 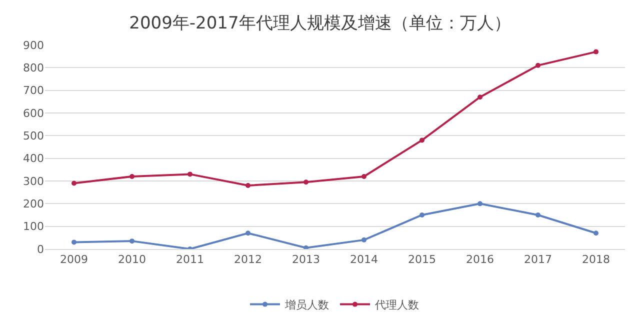 I want to click on y-tick-label: 200, so click(x=33, y=204).